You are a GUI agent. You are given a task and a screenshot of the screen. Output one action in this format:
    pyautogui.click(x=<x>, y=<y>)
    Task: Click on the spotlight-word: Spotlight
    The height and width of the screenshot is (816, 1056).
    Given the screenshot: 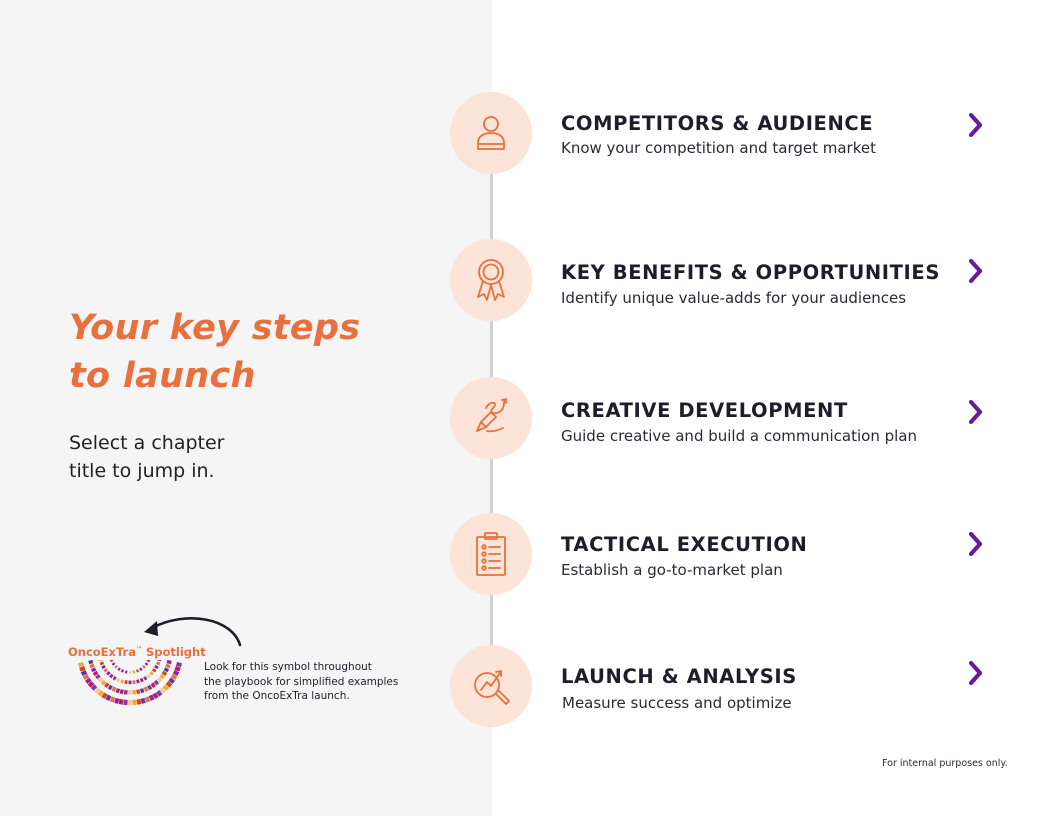 What is the action you would take?
    pyautogui.click(x=173, y=652)
    